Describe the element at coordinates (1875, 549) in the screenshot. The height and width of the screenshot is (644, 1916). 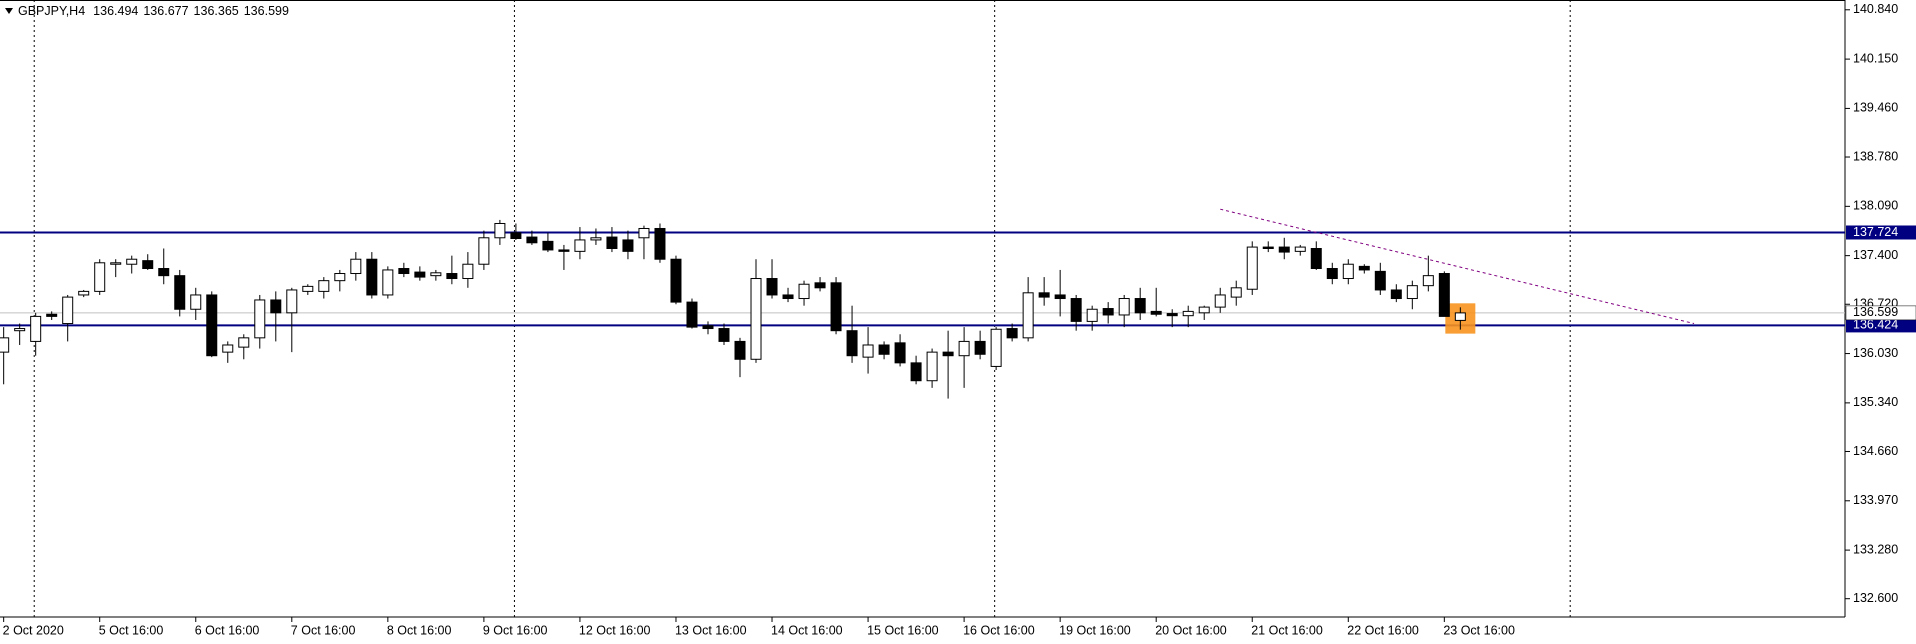
I see `y-tick-label: 133.280` at that location.